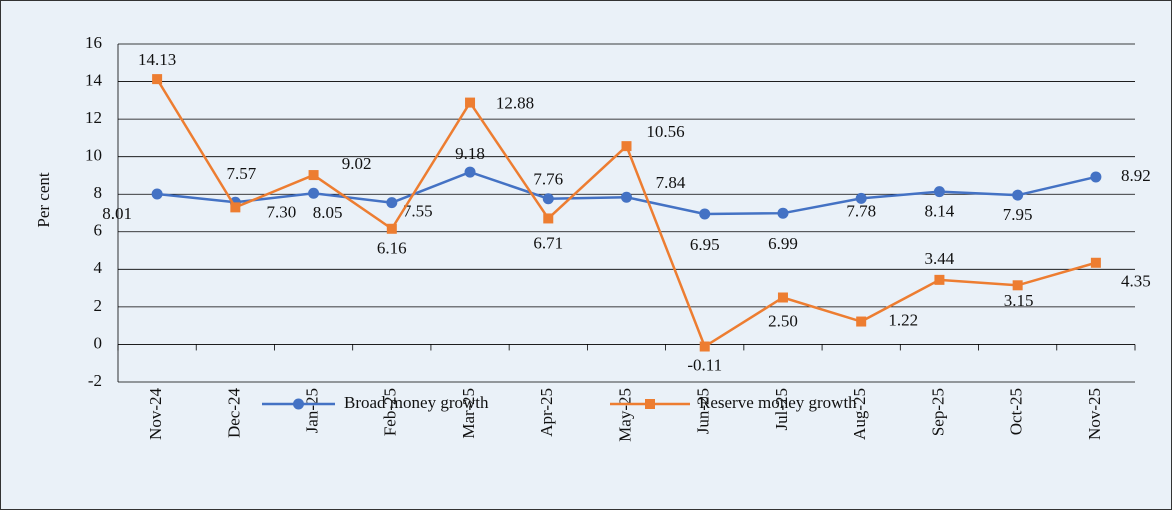 This screenshot has width=1172, height=510. I want to click on data-label: 6.71, so click(548, 242).